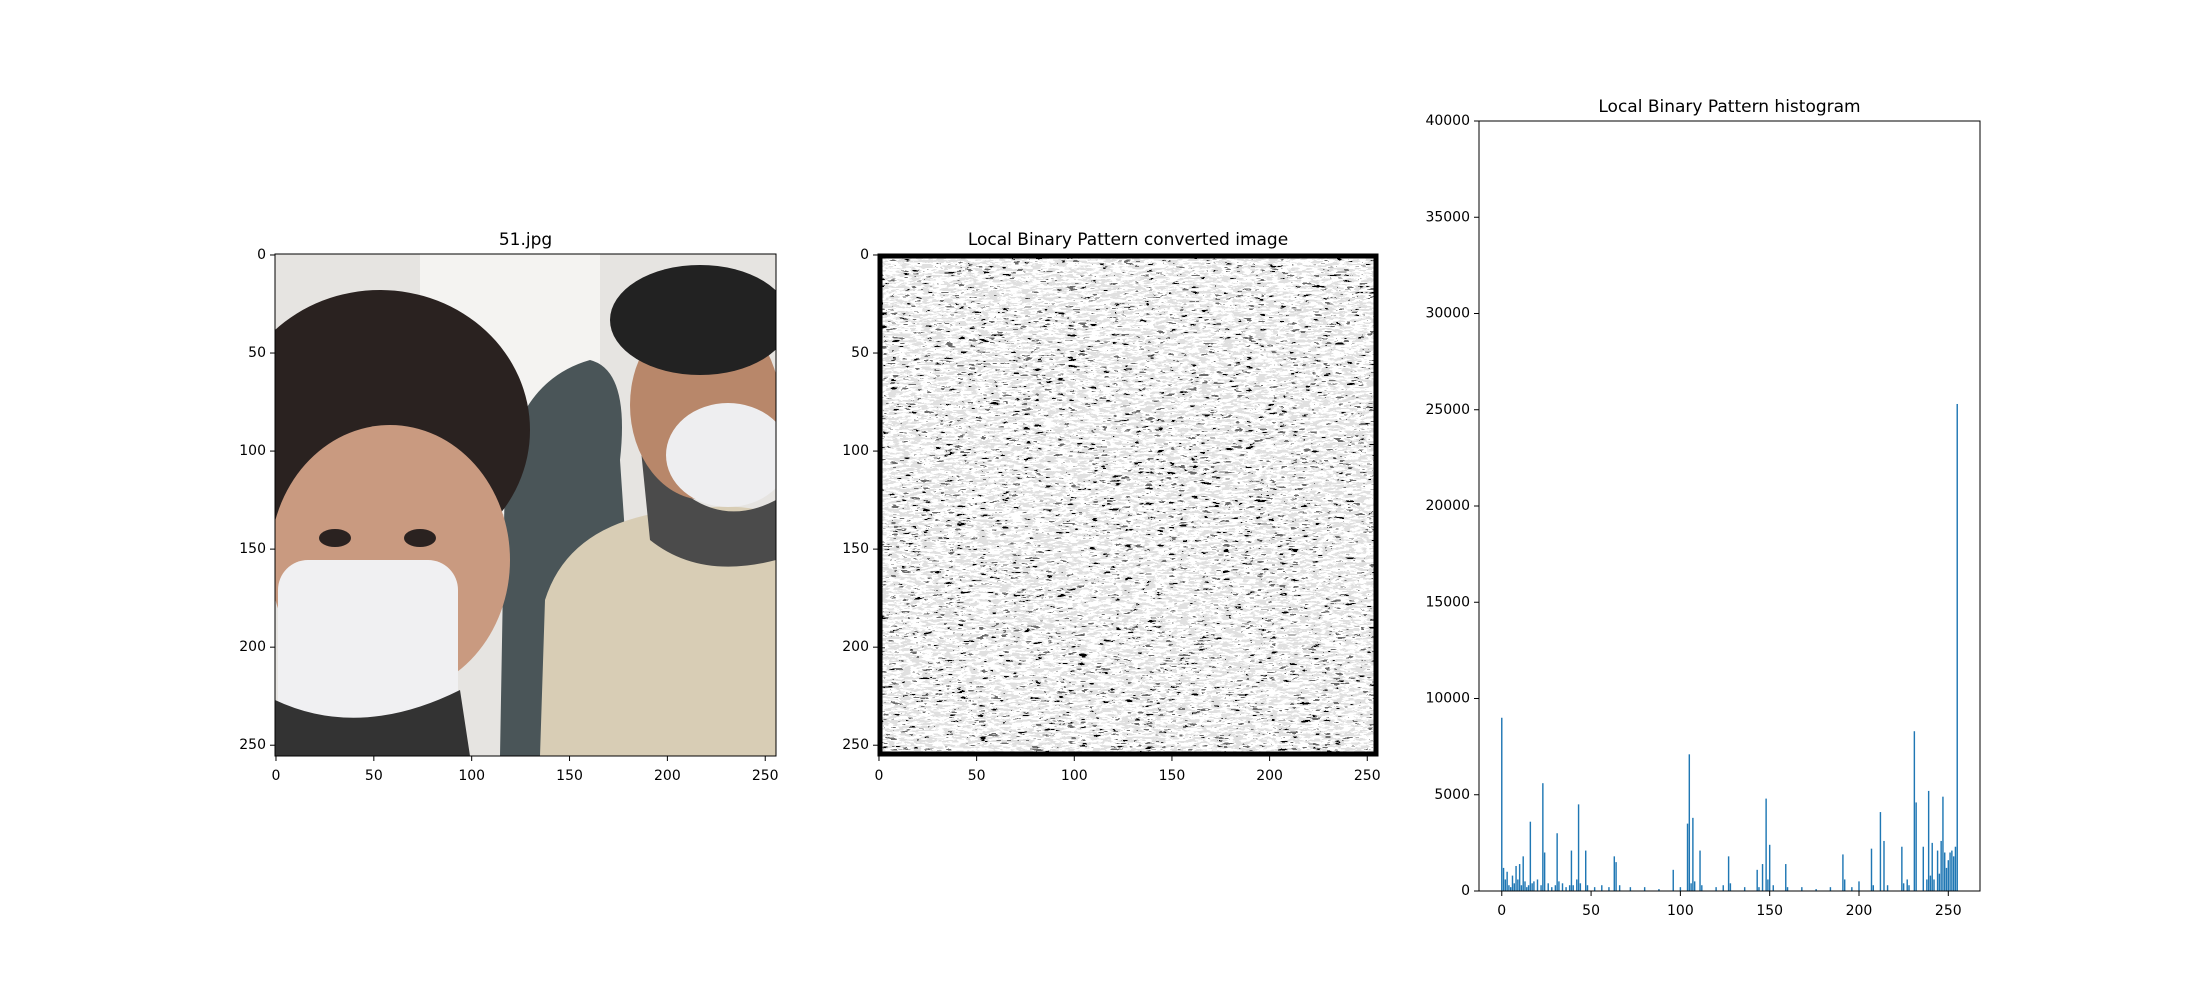 This screenshot has width=2200, height=1000. What do you see at coordinates (1447, 410) in the screenshot?
I see `y-tick-label: 25000` at bounding box center [1447, 410].